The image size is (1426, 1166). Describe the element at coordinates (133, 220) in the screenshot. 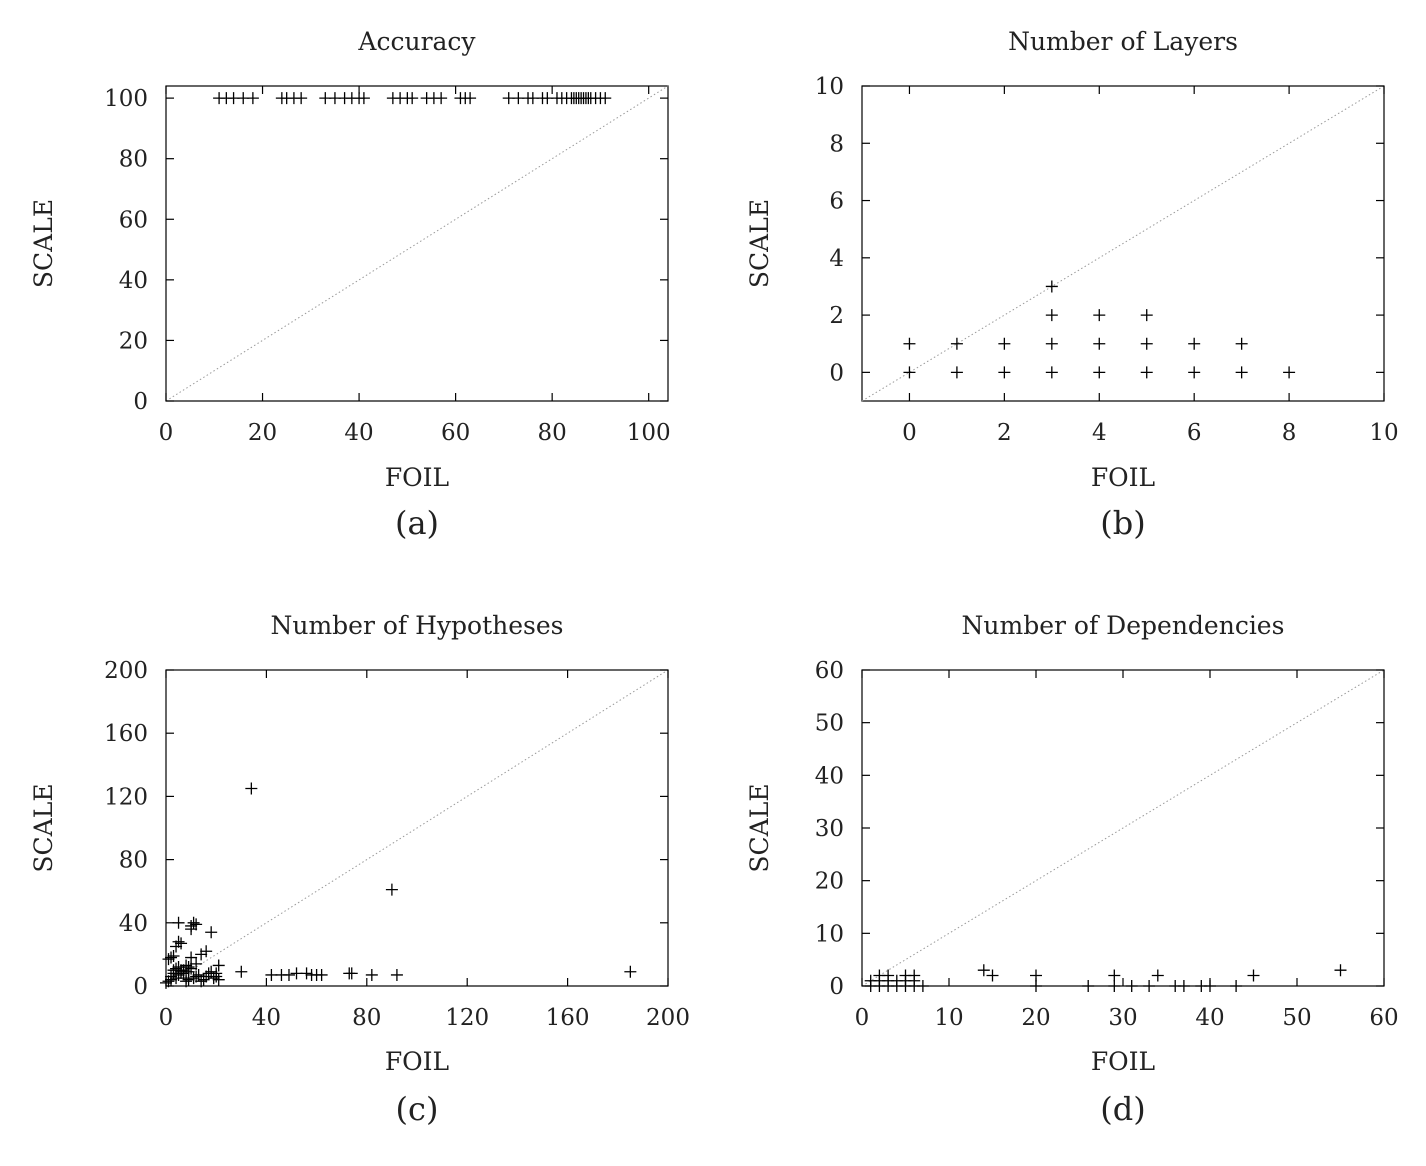

I see `y-tick-label: 60` at that location.